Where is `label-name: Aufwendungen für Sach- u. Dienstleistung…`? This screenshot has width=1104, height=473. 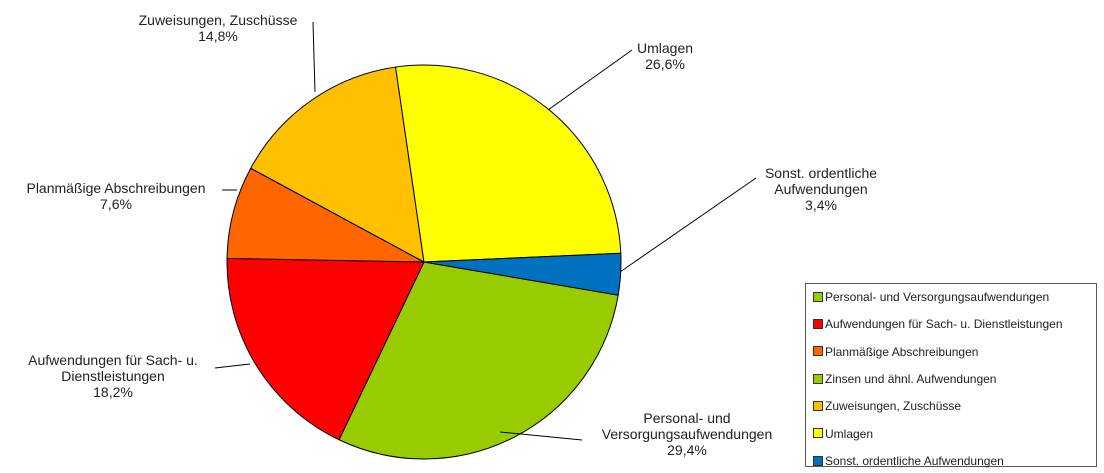
label-name: Aufwendungen für Sach- u. Dienstleistung… is located at coordinates (113, 368).